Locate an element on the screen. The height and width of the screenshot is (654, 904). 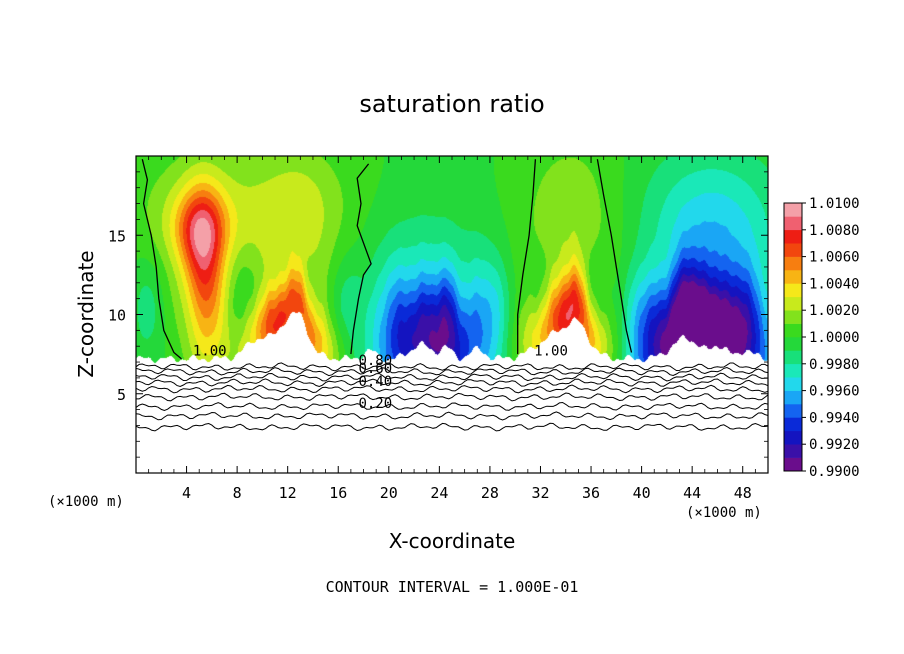
colorbar-tick-label: 1.0100 is located at coordinates (834, 204).